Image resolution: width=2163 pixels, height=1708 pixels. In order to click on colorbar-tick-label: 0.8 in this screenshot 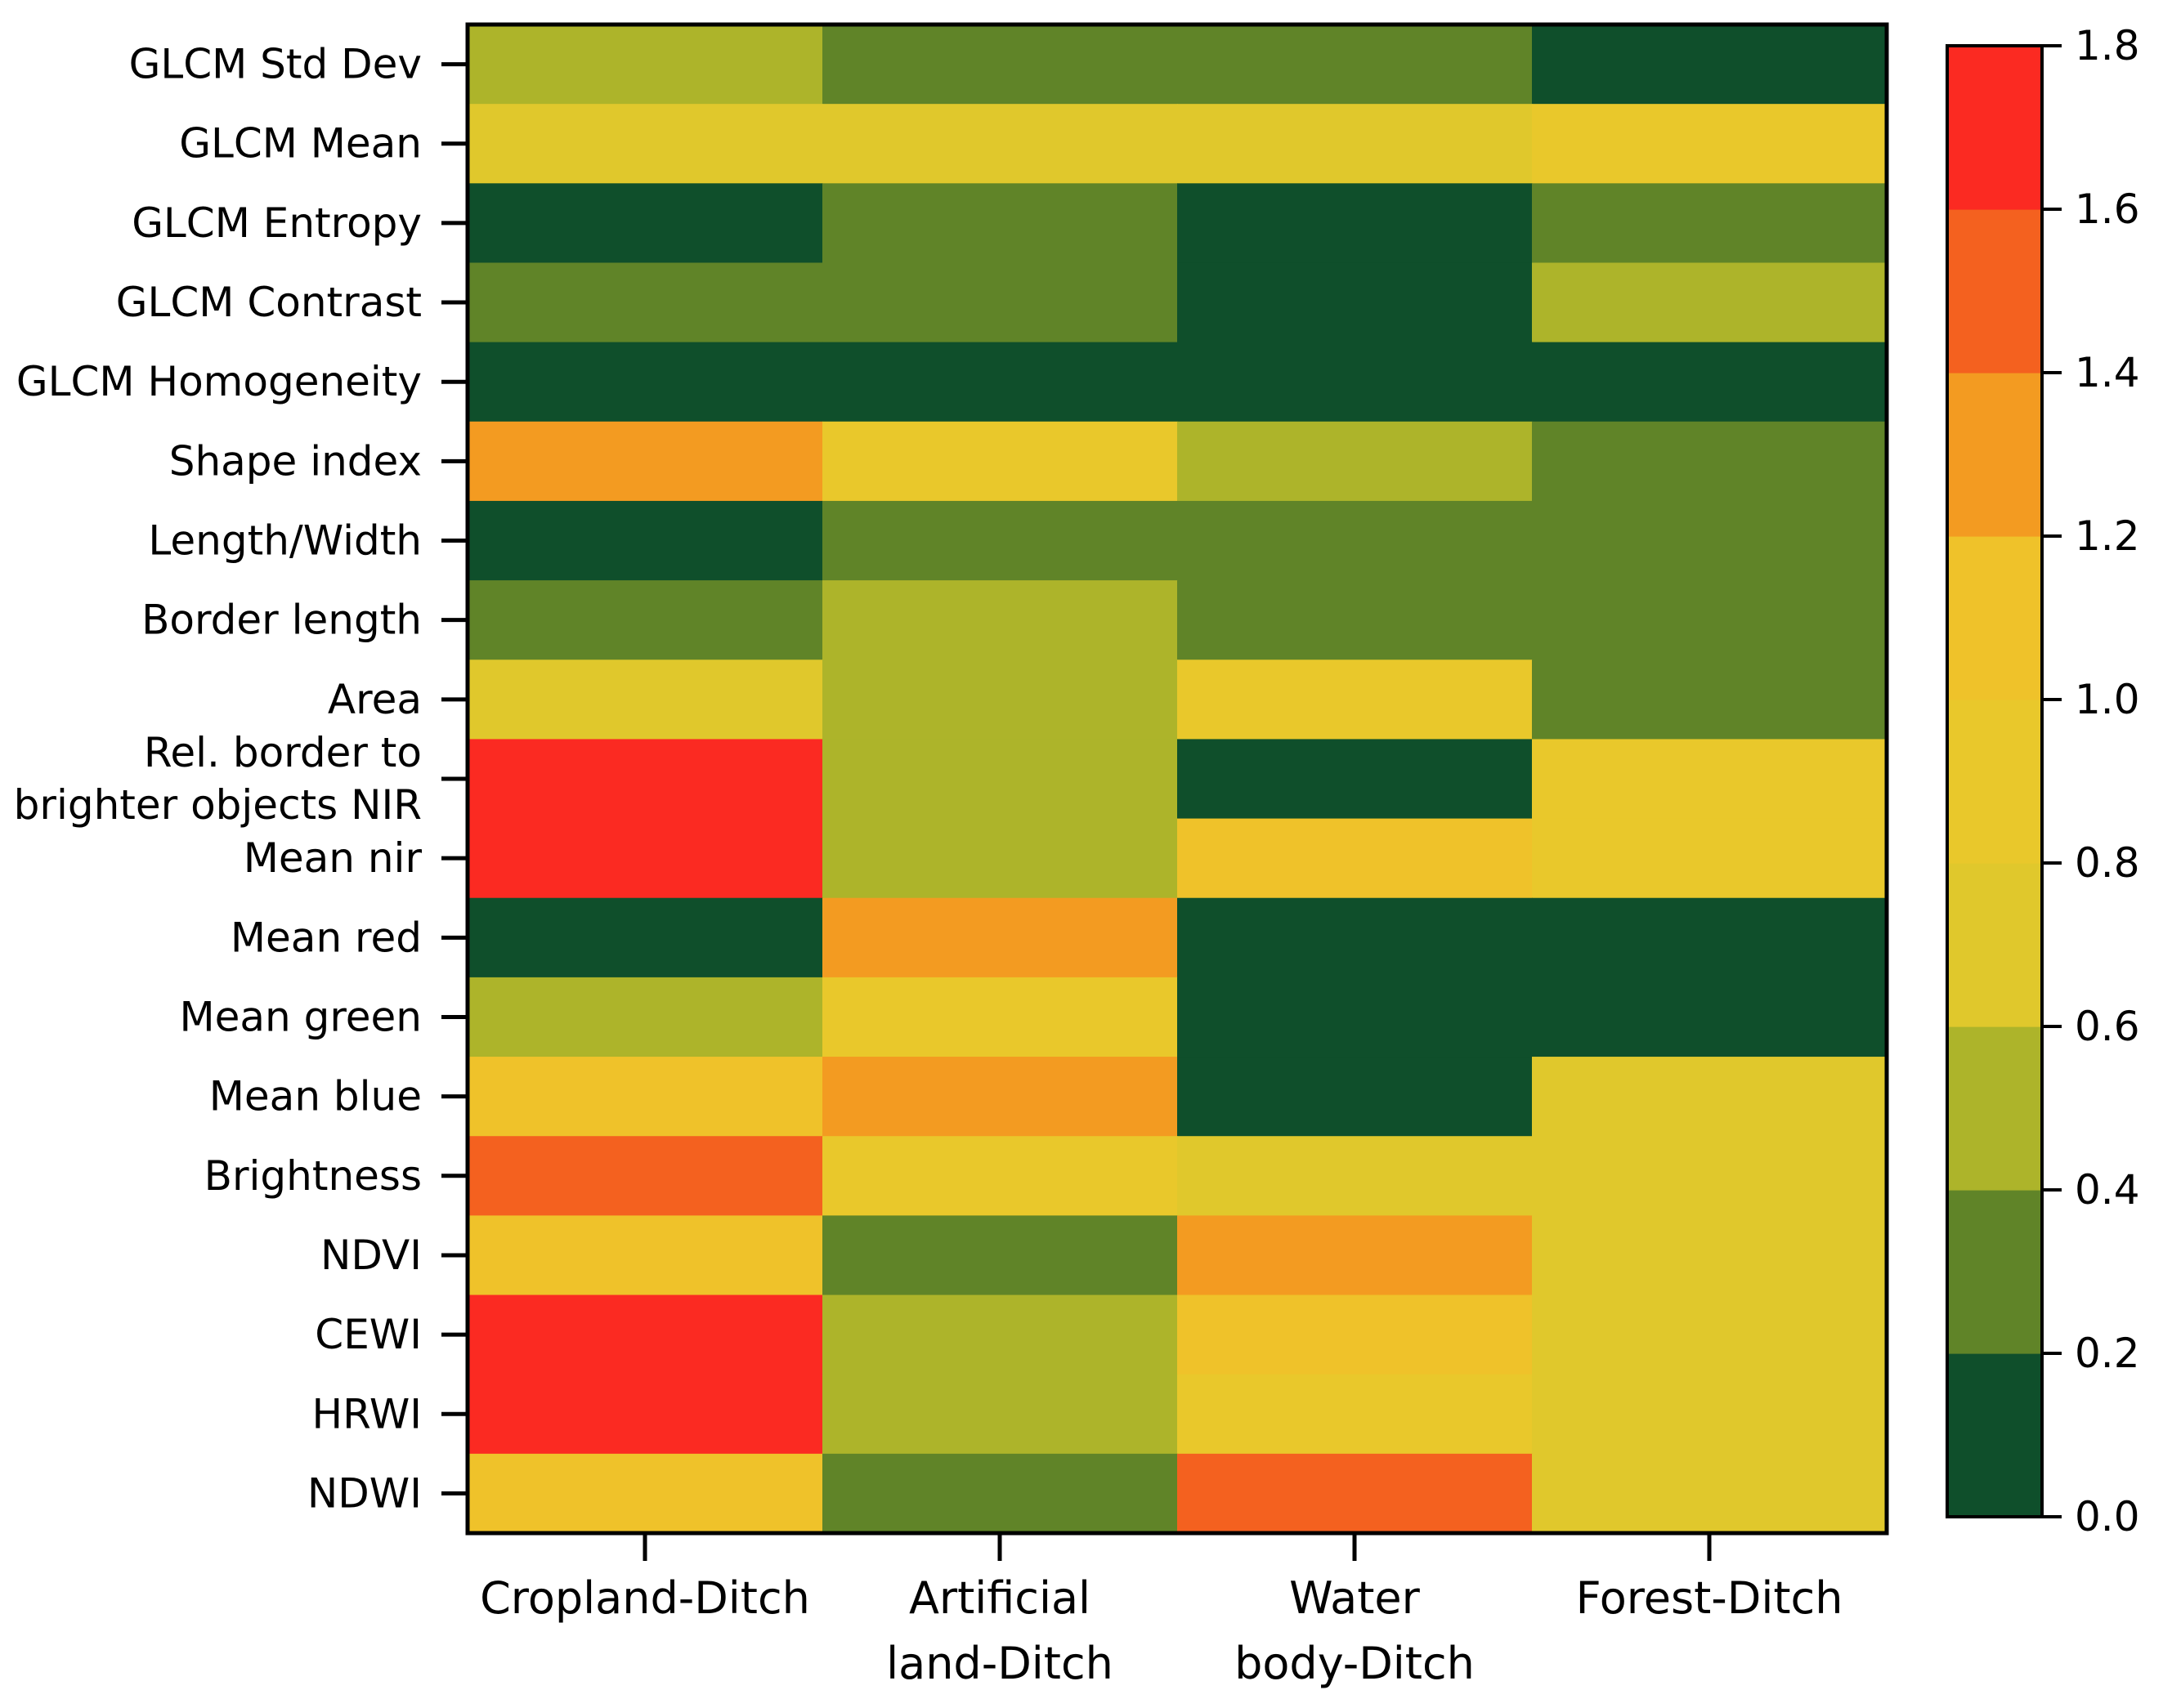, I will do `click(2107, 863)`.